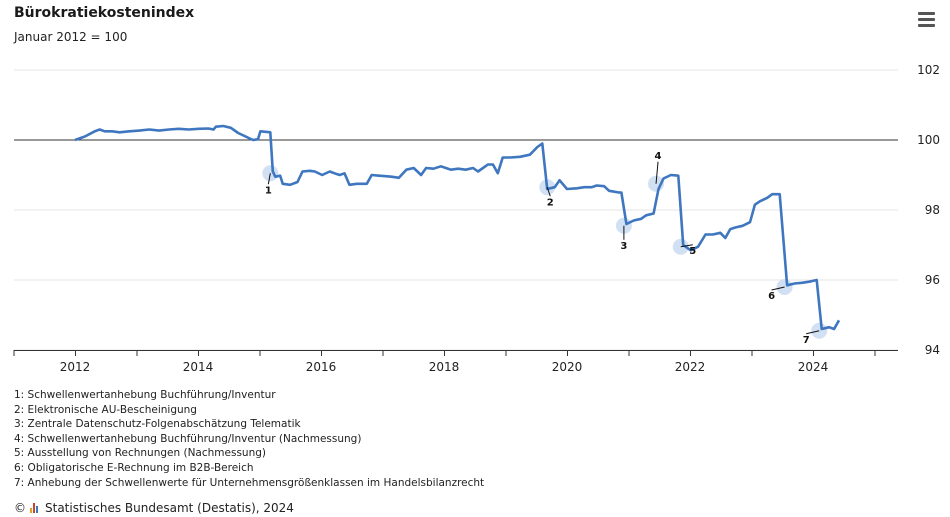  Describe the element at coordinates (321, 367) in the screenshot. I see `x-tick-label: 2016` at that location.